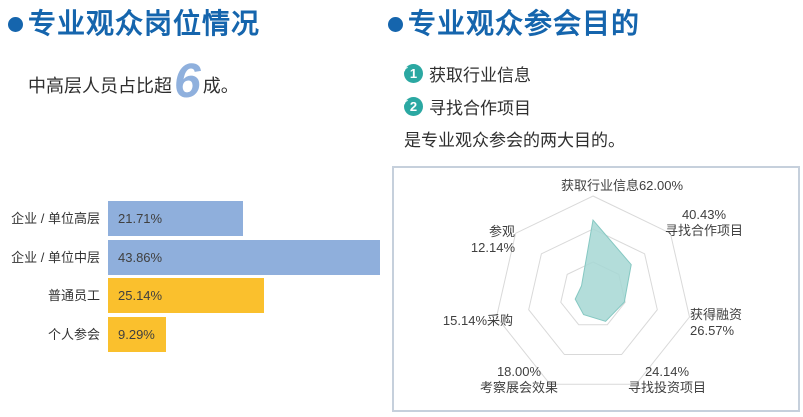  Describe the element at coordinates (480, 75) in the screenshot. I see `purpose-label: 获取行业信息` at that location.